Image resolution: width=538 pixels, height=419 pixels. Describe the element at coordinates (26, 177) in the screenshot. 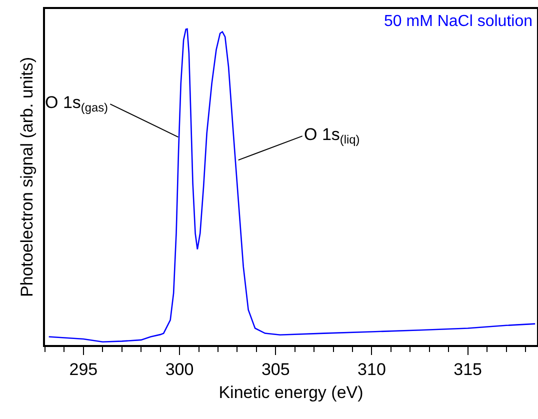

I see `y-axis-title: Photoelectron signal (arb. units)` at that location.